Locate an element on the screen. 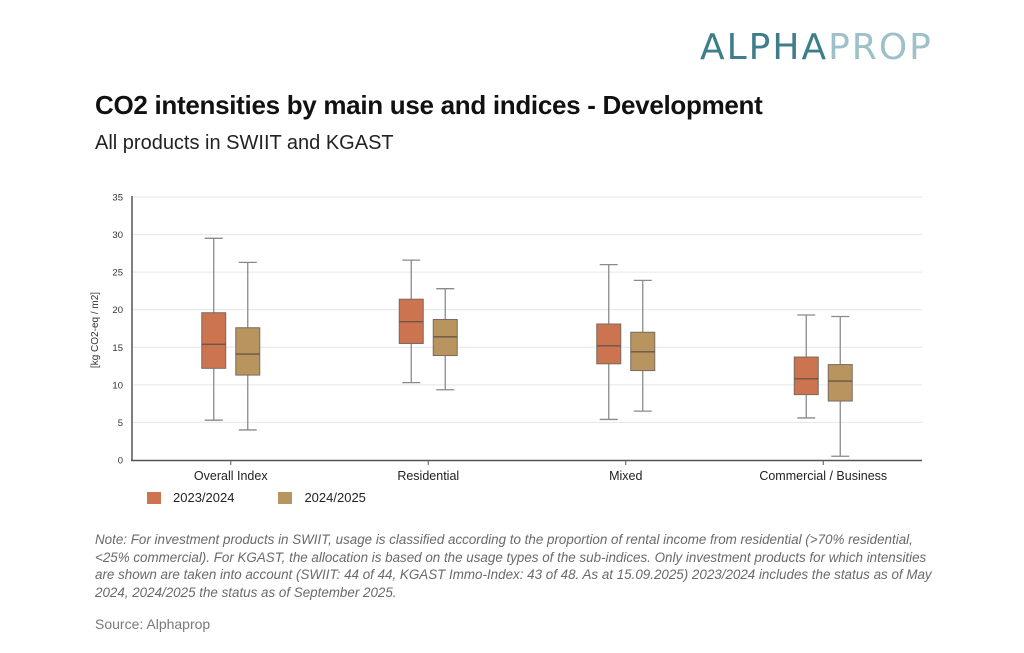 The width and height of the screenshot is (1024, 653). logo-part-alpha: ALPHA is located at coordinates (764, 47).